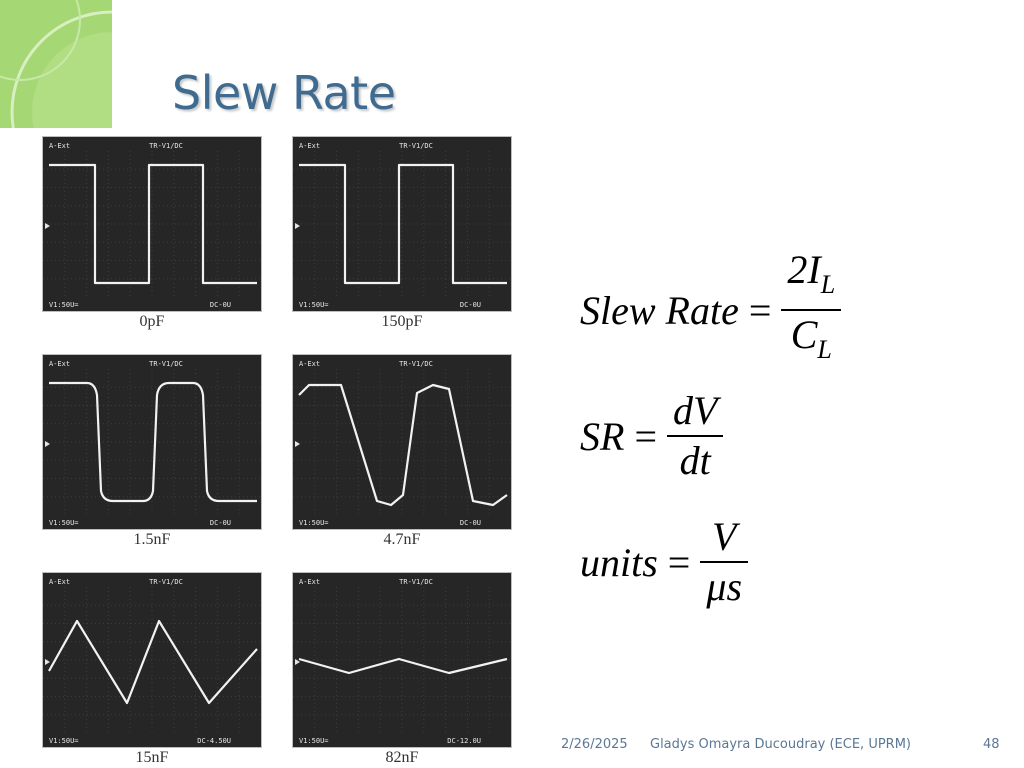 This screenshot has height=768, width=1024. I want to click on oscilloscope-panel-4-7nf: A-Ext TR-V1/DC V1:50U= DC-0U, so click(402, 442).